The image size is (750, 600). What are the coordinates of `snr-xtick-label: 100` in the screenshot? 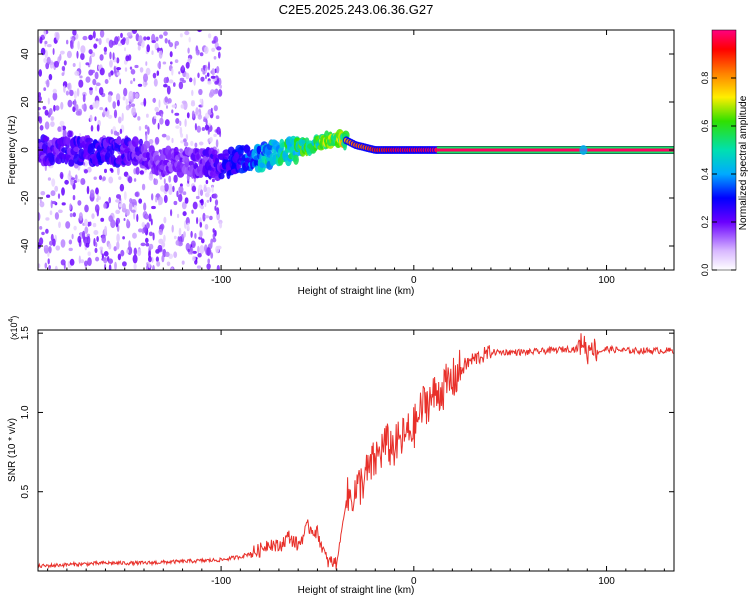 It's located at (606, 581).